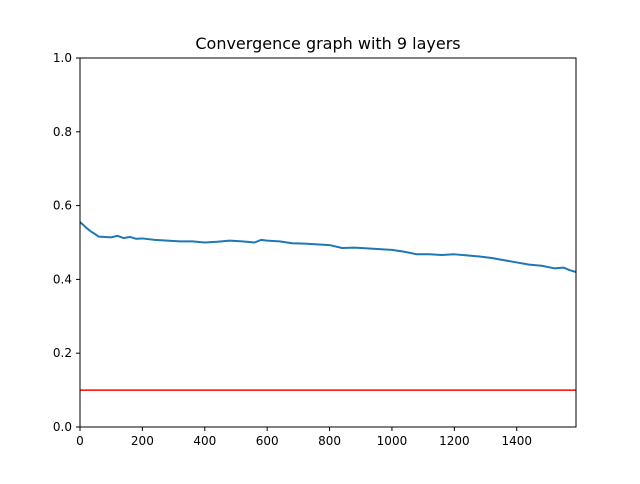 The image size is (640, 484). I want to click on x-tick-label: 200, so click(142, 441).